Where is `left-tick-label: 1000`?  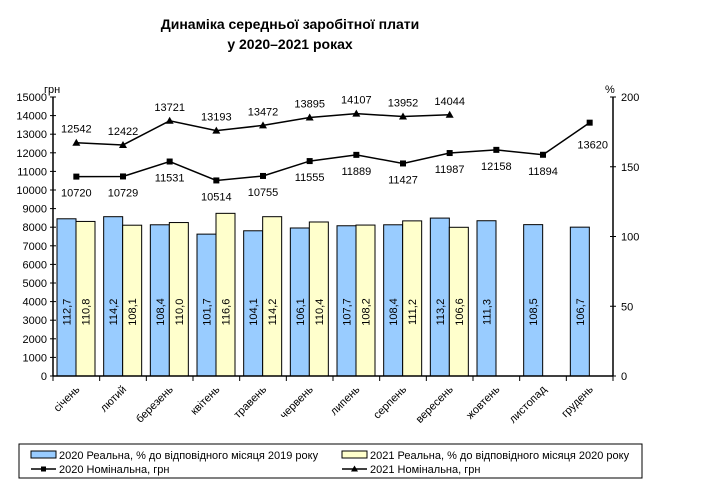
left-tick-label: 1000 is located at coordinates (35, 358).